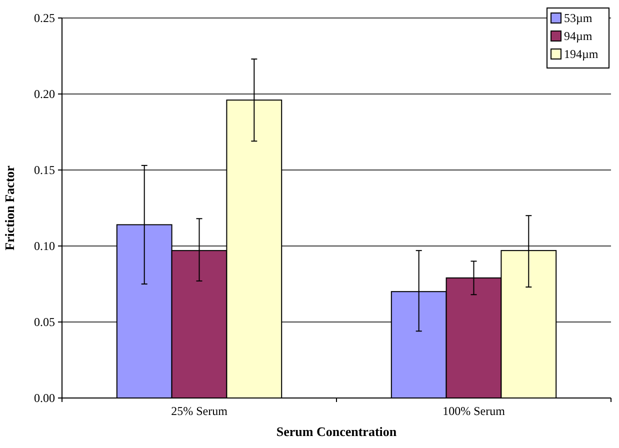  I want to click on y-tick-label: 0.25, so click(44, 18).